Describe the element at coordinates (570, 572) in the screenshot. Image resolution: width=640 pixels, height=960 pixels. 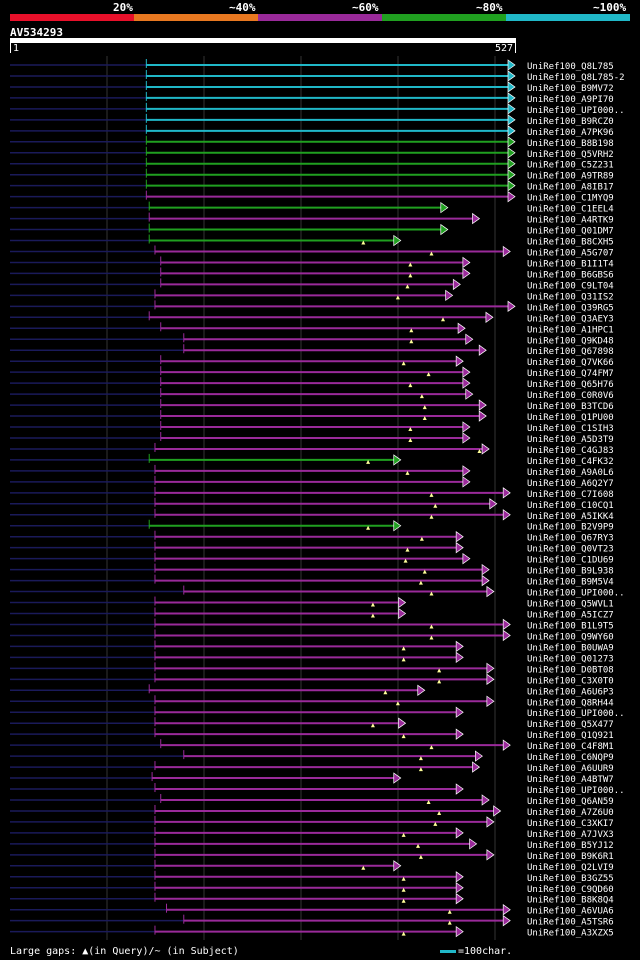
I see `hit-label: UniRef100_B9L938` at that location.